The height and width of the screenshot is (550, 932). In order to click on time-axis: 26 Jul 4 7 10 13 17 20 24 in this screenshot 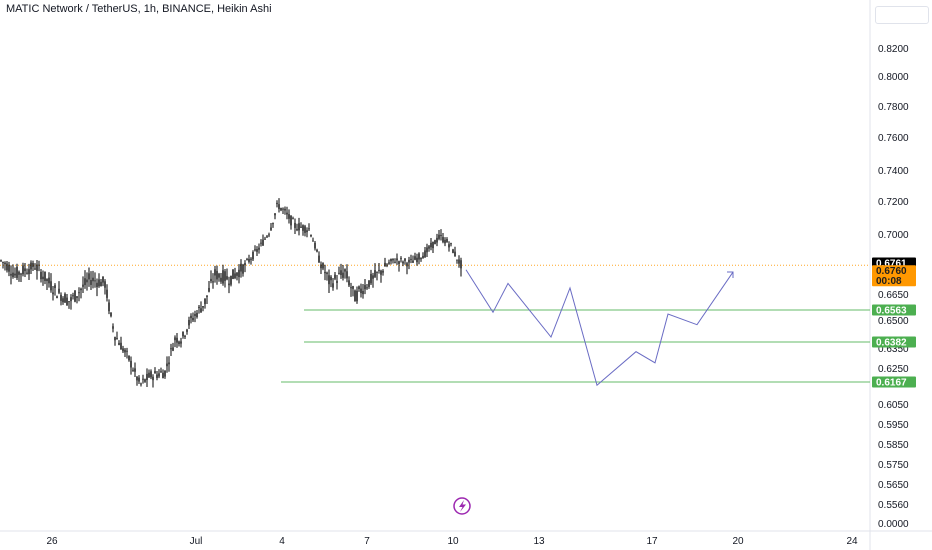, I will do `click(452, 541)`.